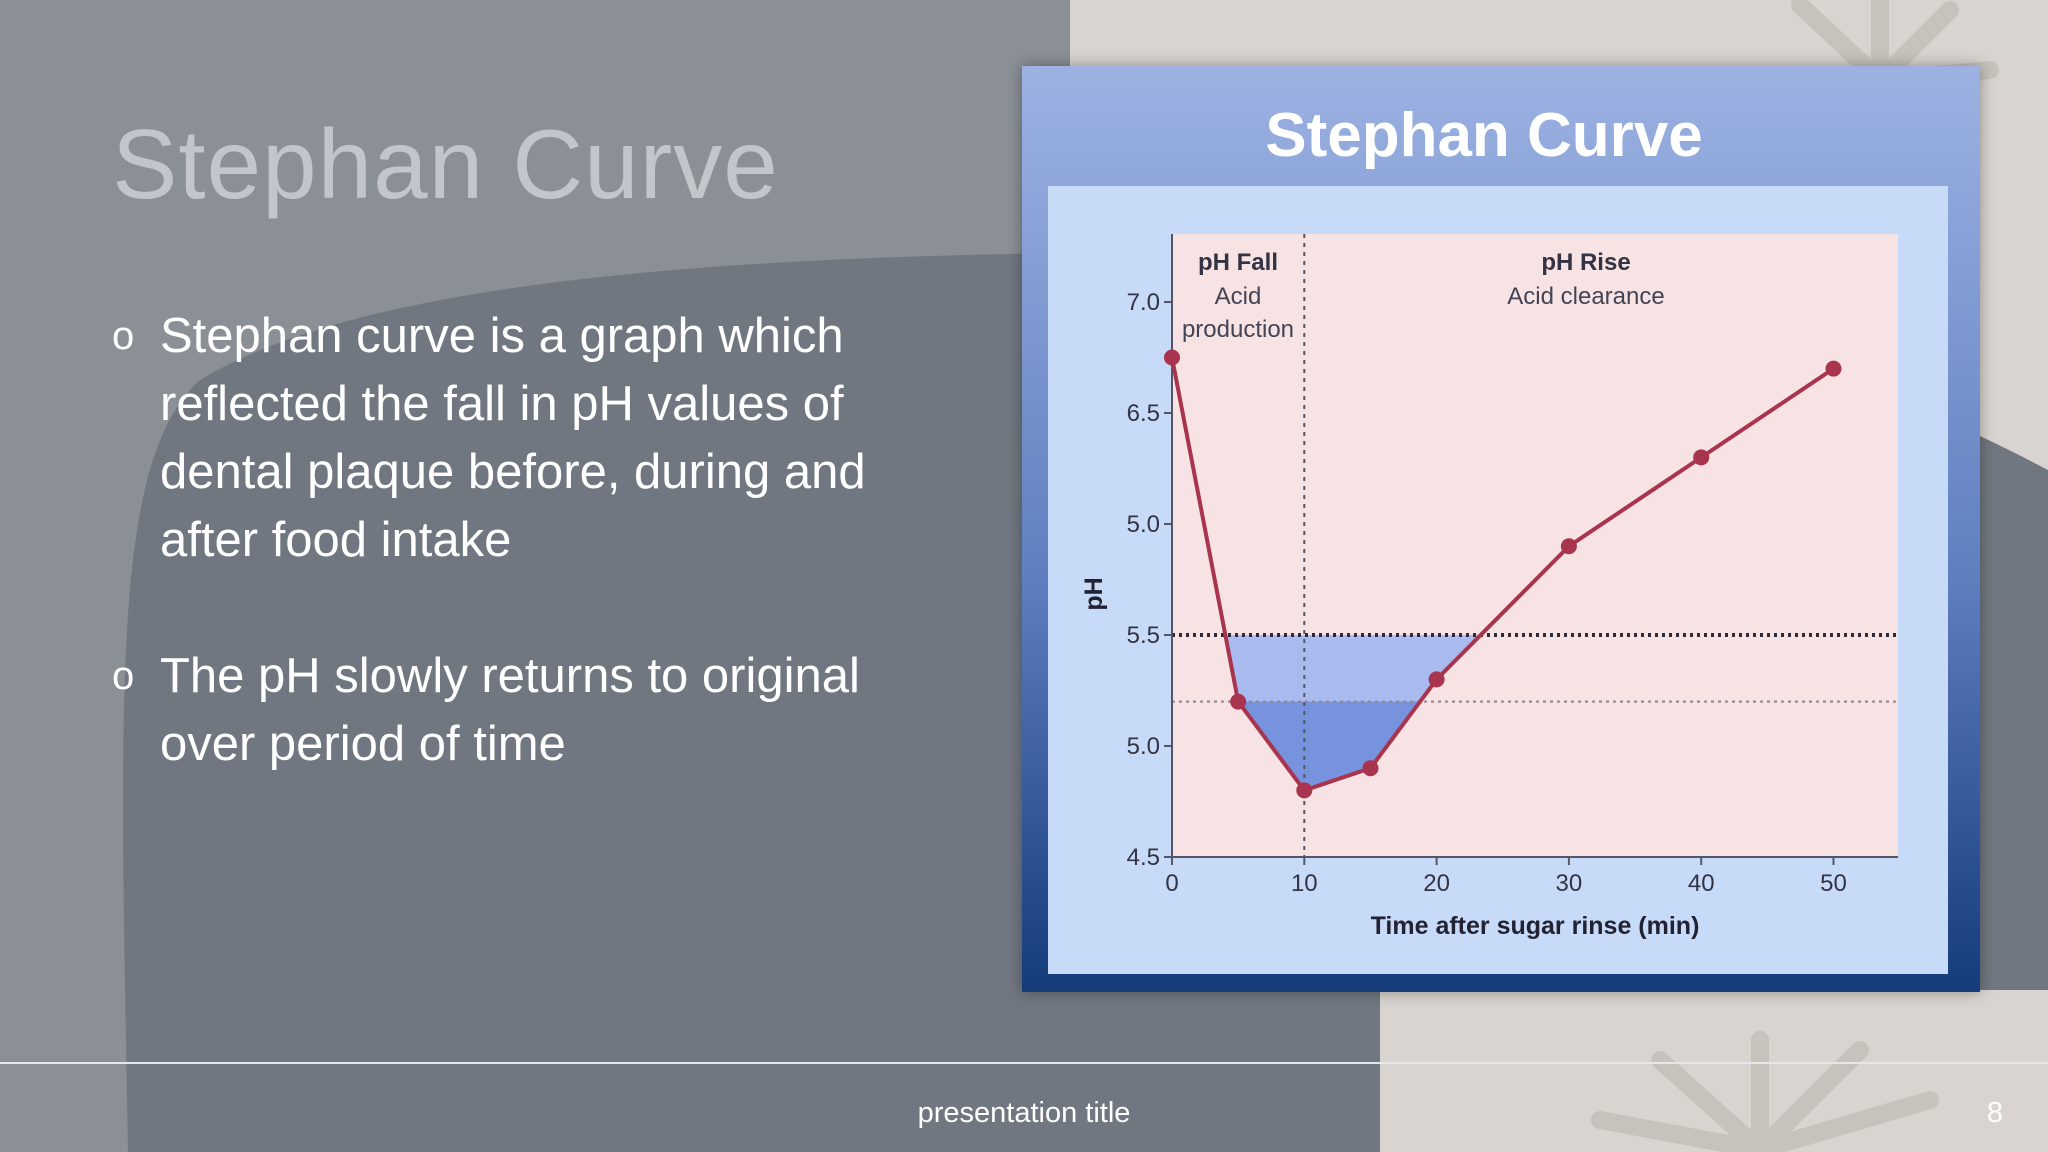  What do you see at coordinates (1238, 329) in the screenshot?
I see `annotation-ph-fall-line: production` at bounding box center [1238, 329].